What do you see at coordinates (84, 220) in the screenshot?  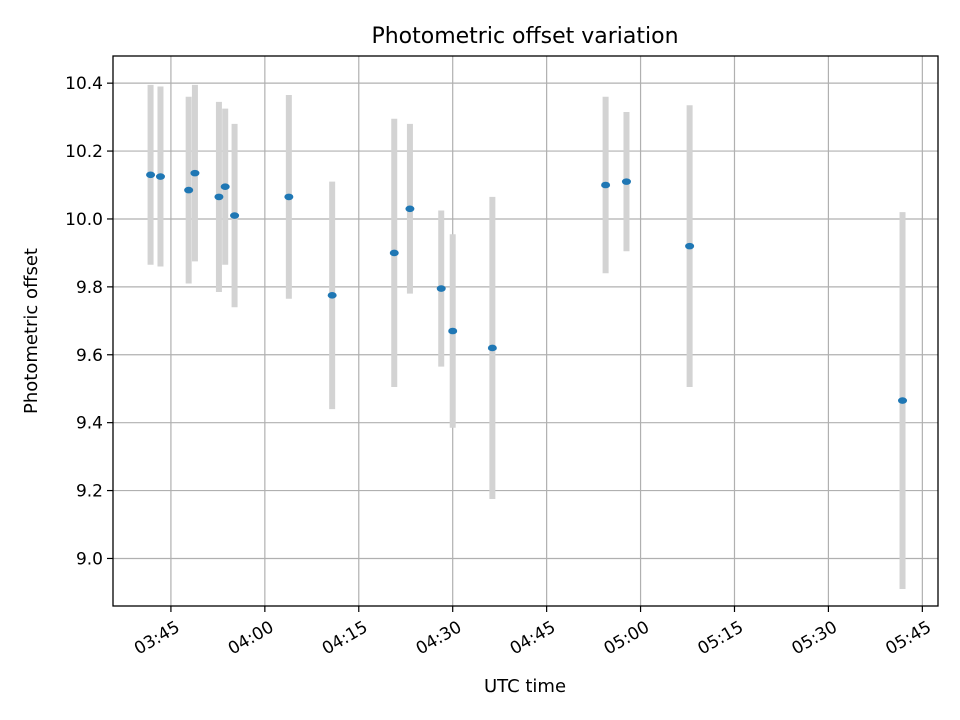 I see `y-tick-label: 10.0` at bounding box center [84, 220].